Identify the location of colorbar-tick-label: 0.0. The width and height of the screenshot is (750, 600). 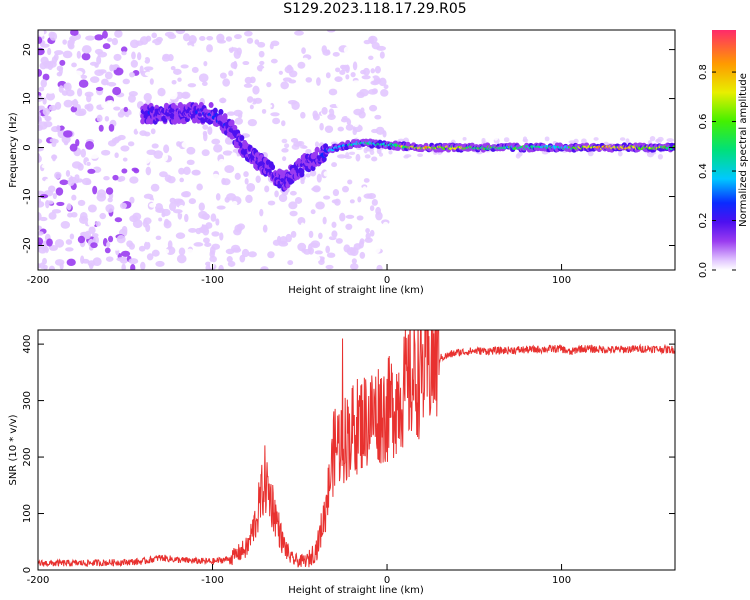
(703, 270).